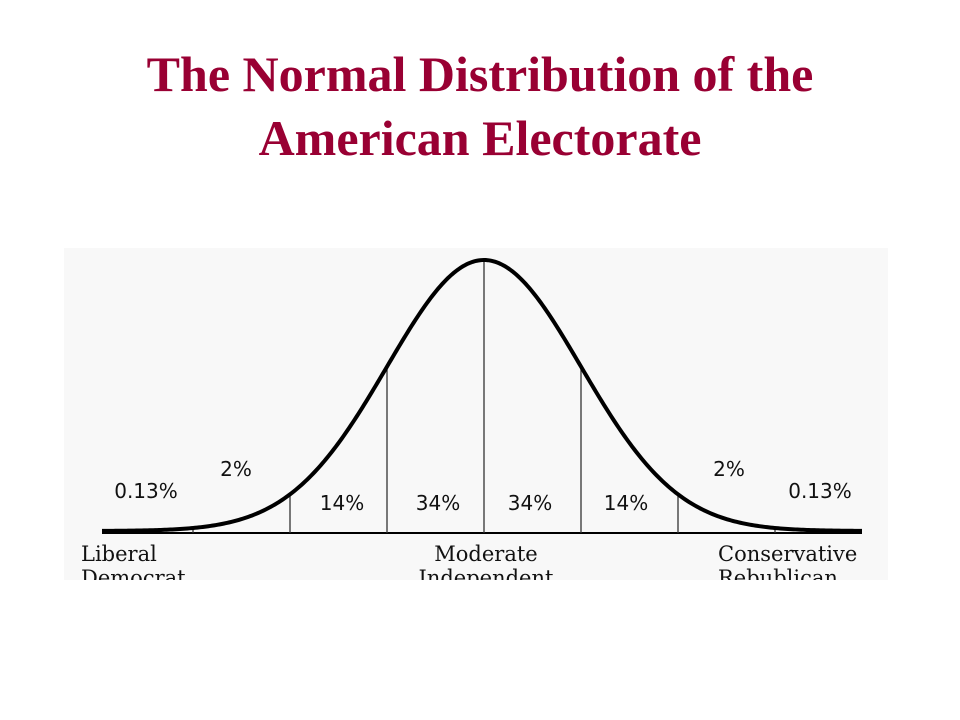 The width and height of the screenshot is (960, 720). Describe the element at coordinates (485, 554) in the screenshot. I see `axis-label-moderate-1: Moderate` at that location.